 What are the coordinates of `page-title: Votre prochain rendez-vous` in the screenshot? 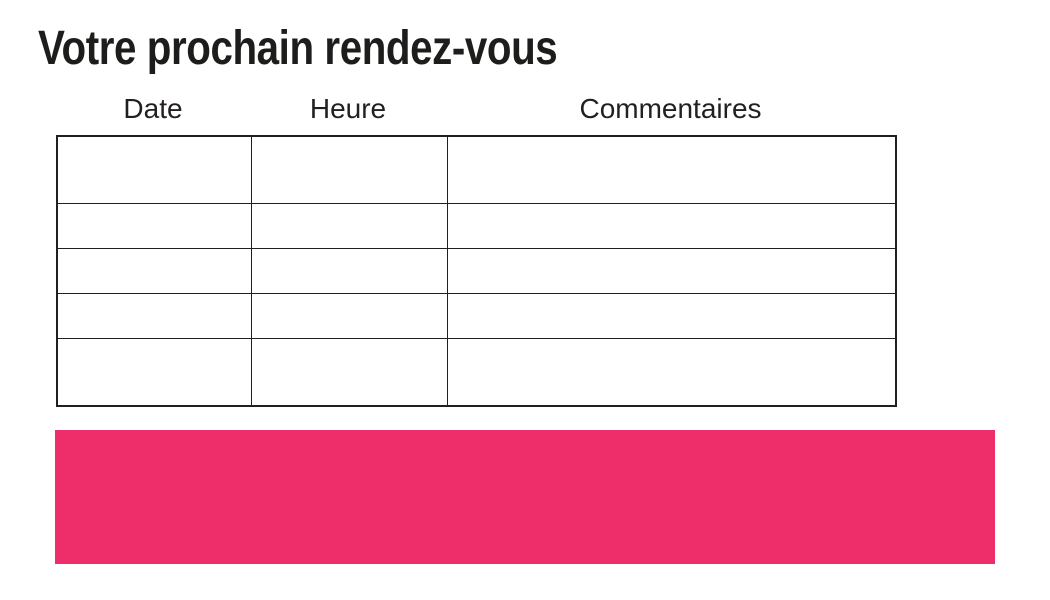 It's located at (347, 48).